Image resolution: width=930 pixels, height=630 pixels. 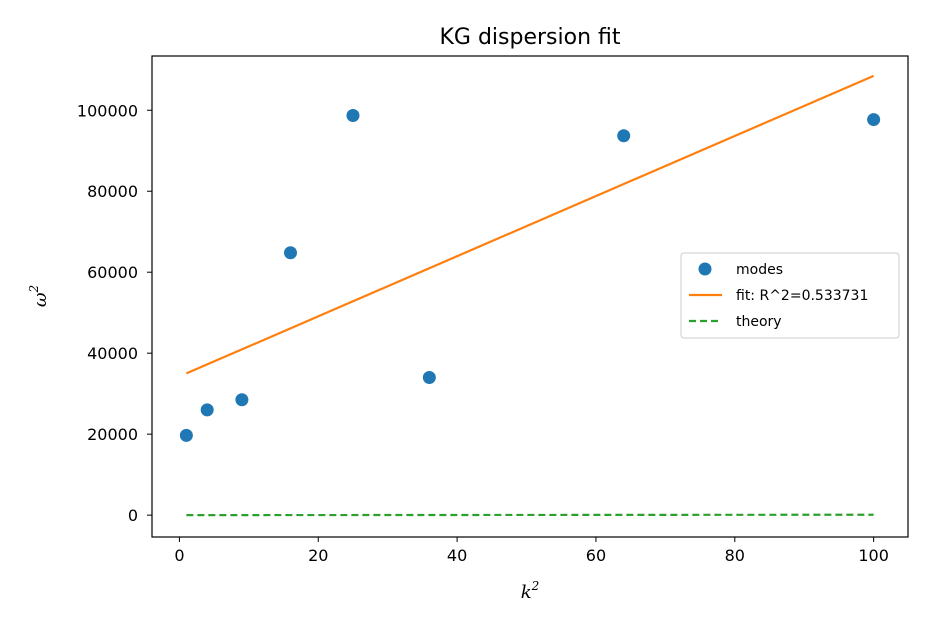 I want to click on y-tick-label: 40000, so click(x=112, y=353).